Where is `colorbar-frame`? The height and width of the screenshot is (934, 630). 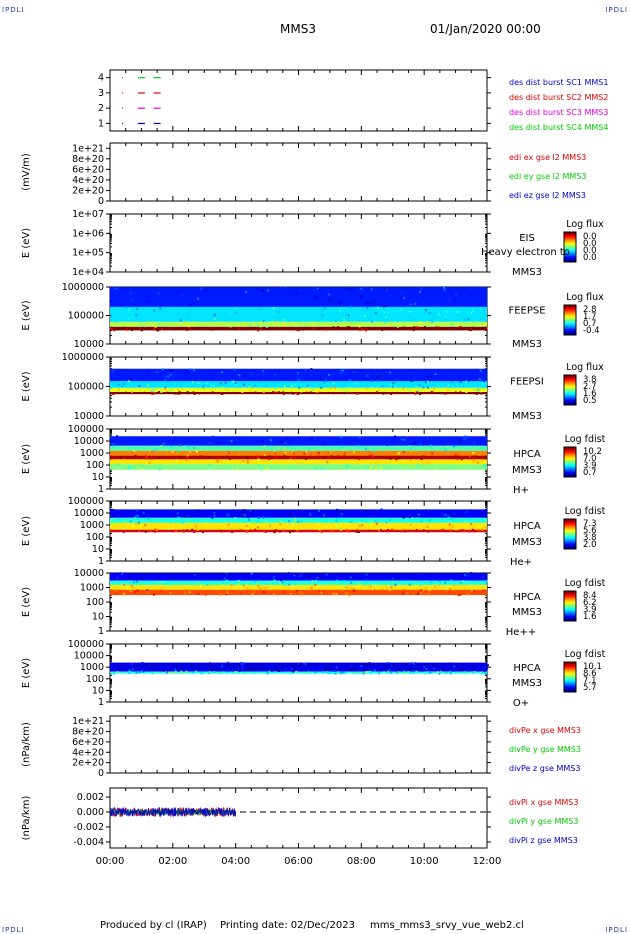
colorbar-frame is located at coordinates (570, 320).